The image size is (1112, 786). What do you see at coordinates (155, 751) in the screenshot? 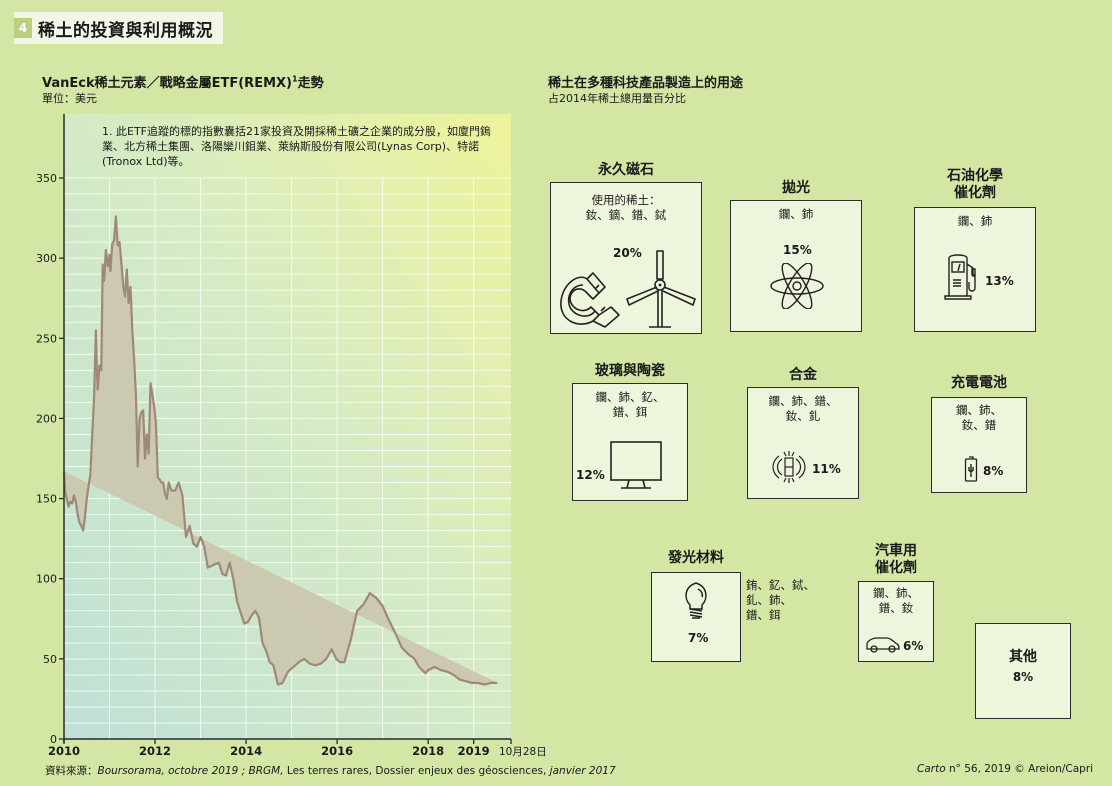
I see `x-tick-label: 2012` at bounding box center [155, 751].